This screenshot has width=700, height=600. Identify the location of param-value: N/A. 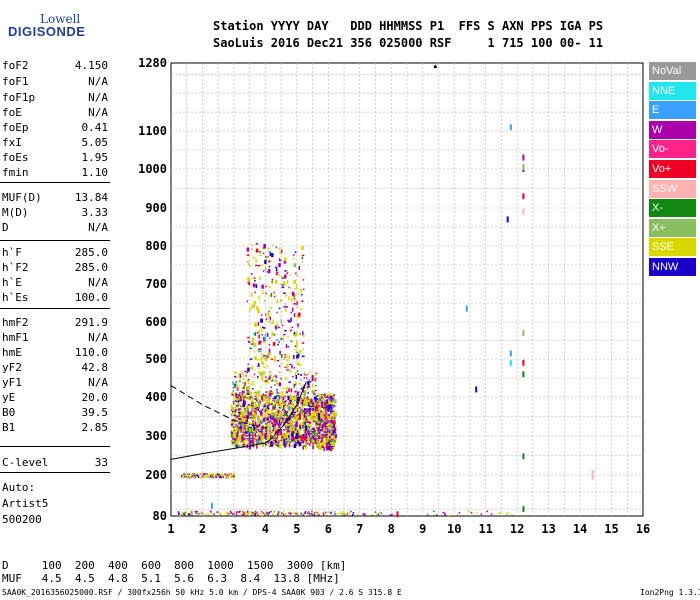
(98, 227).